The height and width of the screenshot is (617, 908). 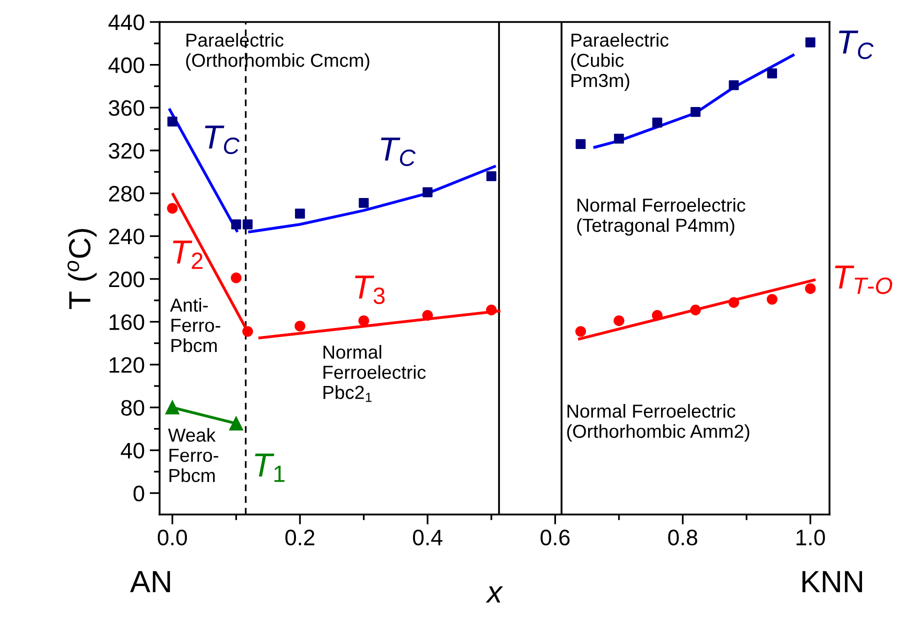 What do you see at coordinates (375, 373) in the screenshot?
I see `annotation: Normal Ferroelectric Pbc2$_{1}$` at bounding box center [375, 373].